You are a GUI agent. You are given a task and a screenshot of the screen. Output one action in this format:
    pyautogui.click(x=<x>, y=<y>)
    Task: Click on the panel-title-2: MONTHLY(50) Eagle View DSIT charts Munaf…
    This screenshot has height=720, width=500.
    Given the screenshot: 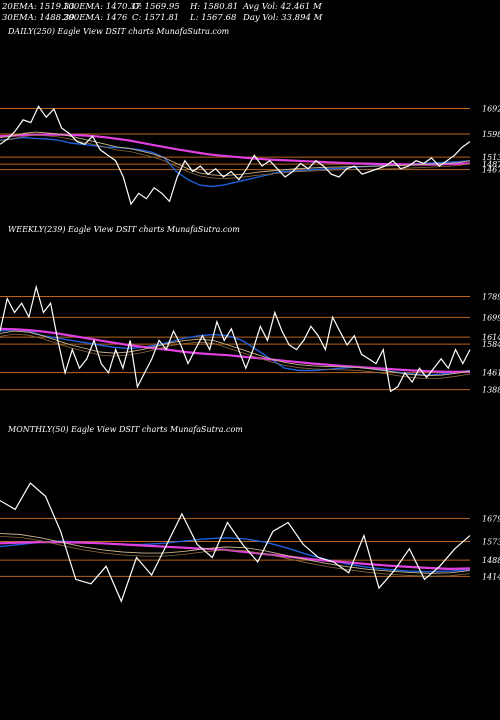 What is the action you would take?
    pyautogui.click(x=125, y=429)
    